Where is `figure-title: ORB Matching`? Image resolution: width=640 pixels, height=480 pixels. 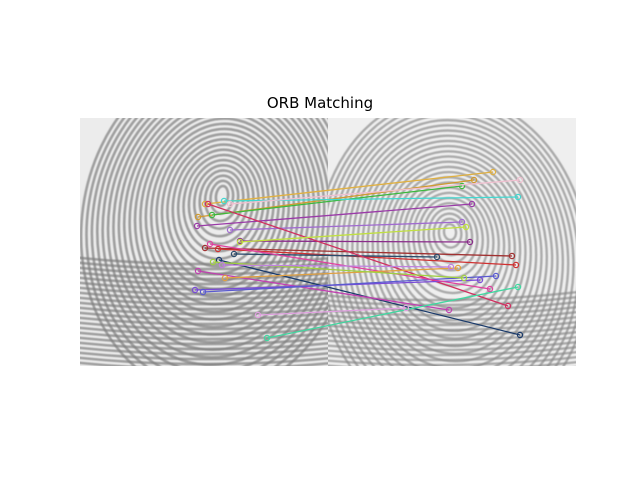
figure-title: ORB Matching is located at coordinates (320, 103).